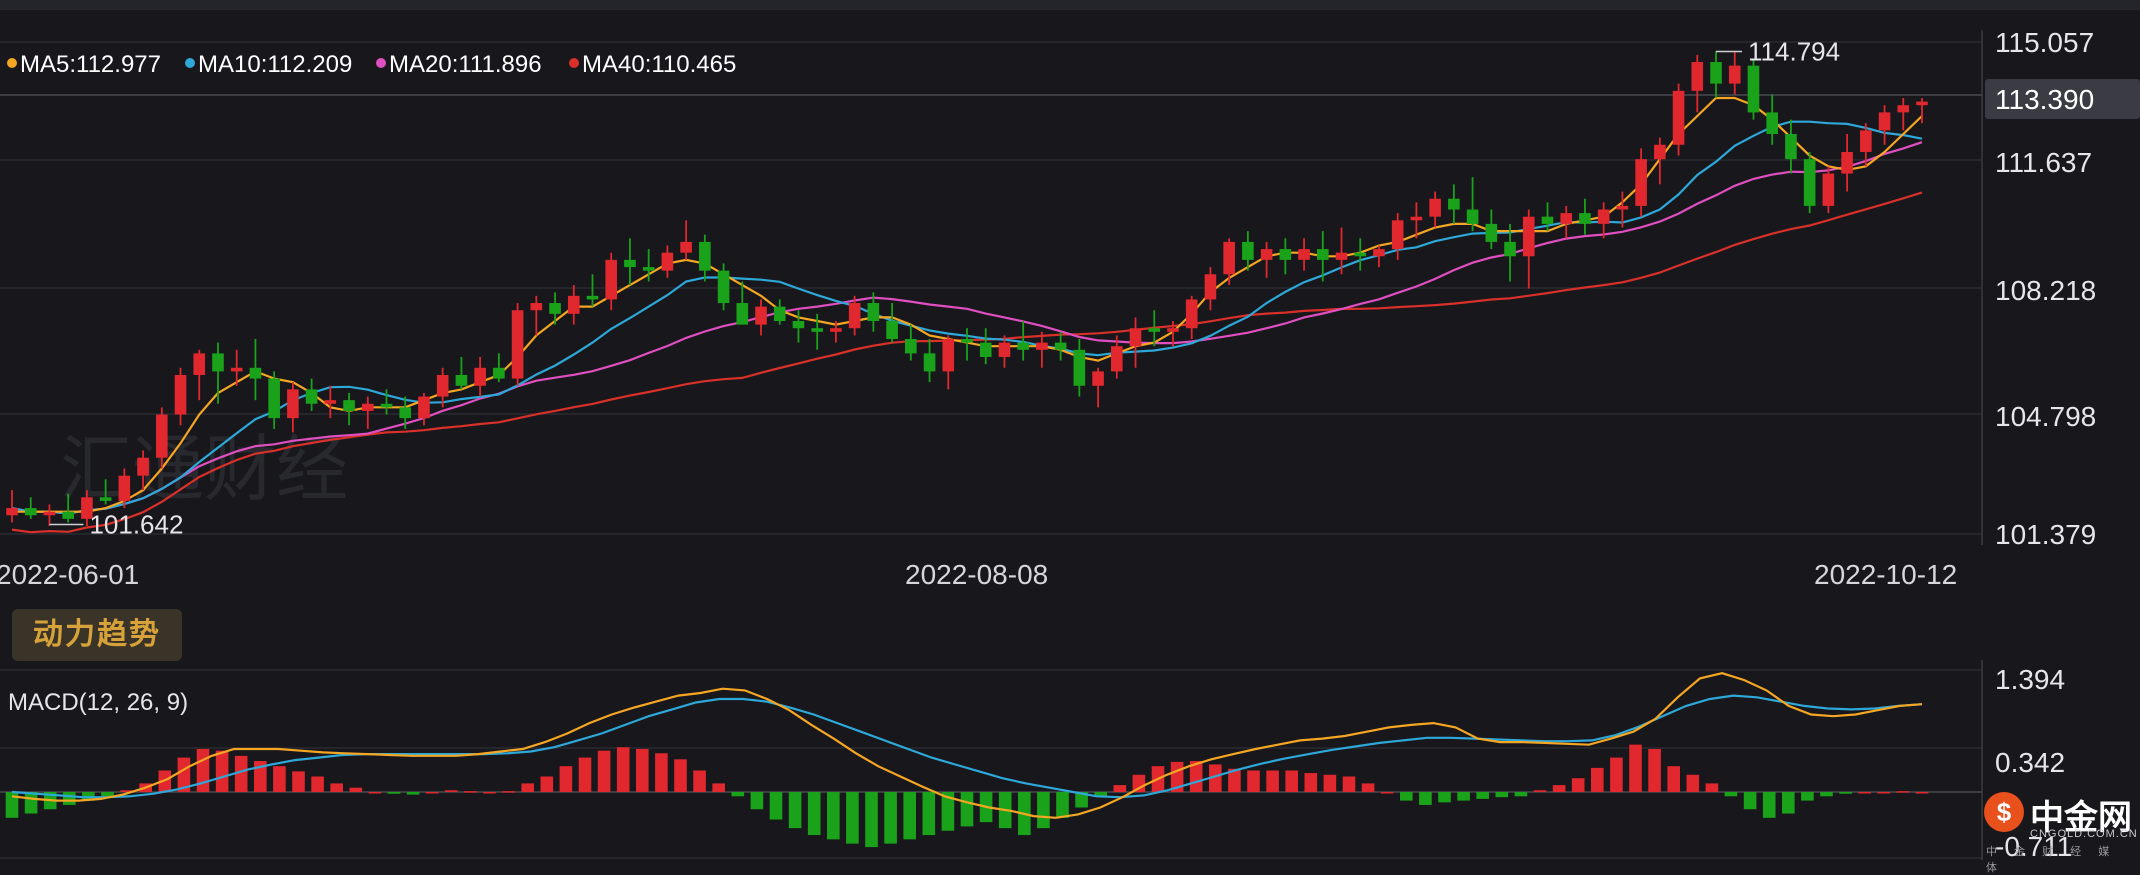 Image resolution: width=2140 pixels, height=875 pixels. Describe the element at coordinates (69, 574) in the screenshot. I see `date-tick-label: 2022-06-01` at that location.